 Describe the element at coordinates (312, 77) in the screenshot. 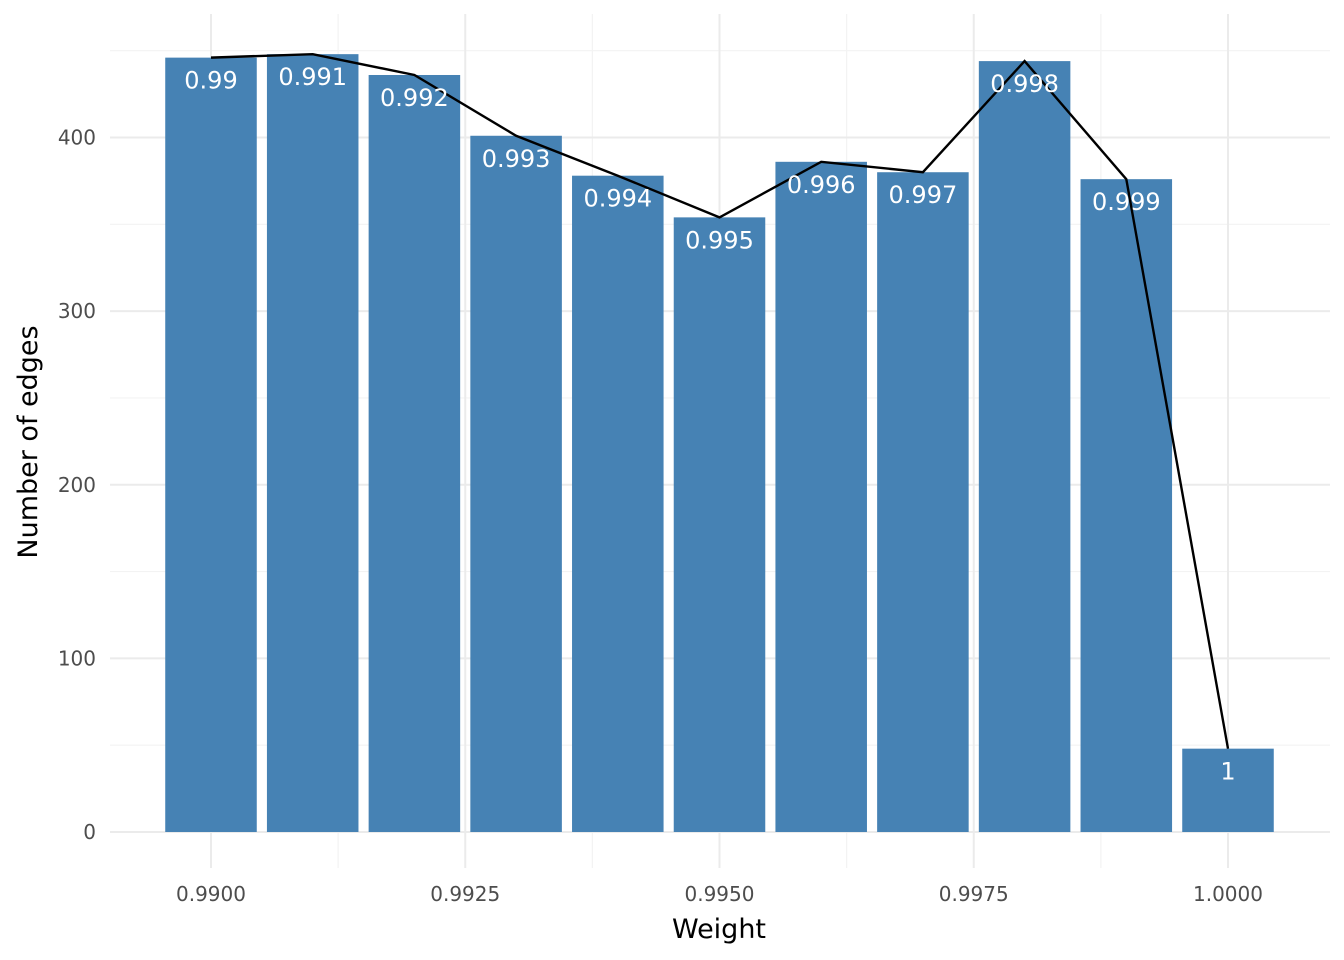

I see `data-label: 0.991` at that location.